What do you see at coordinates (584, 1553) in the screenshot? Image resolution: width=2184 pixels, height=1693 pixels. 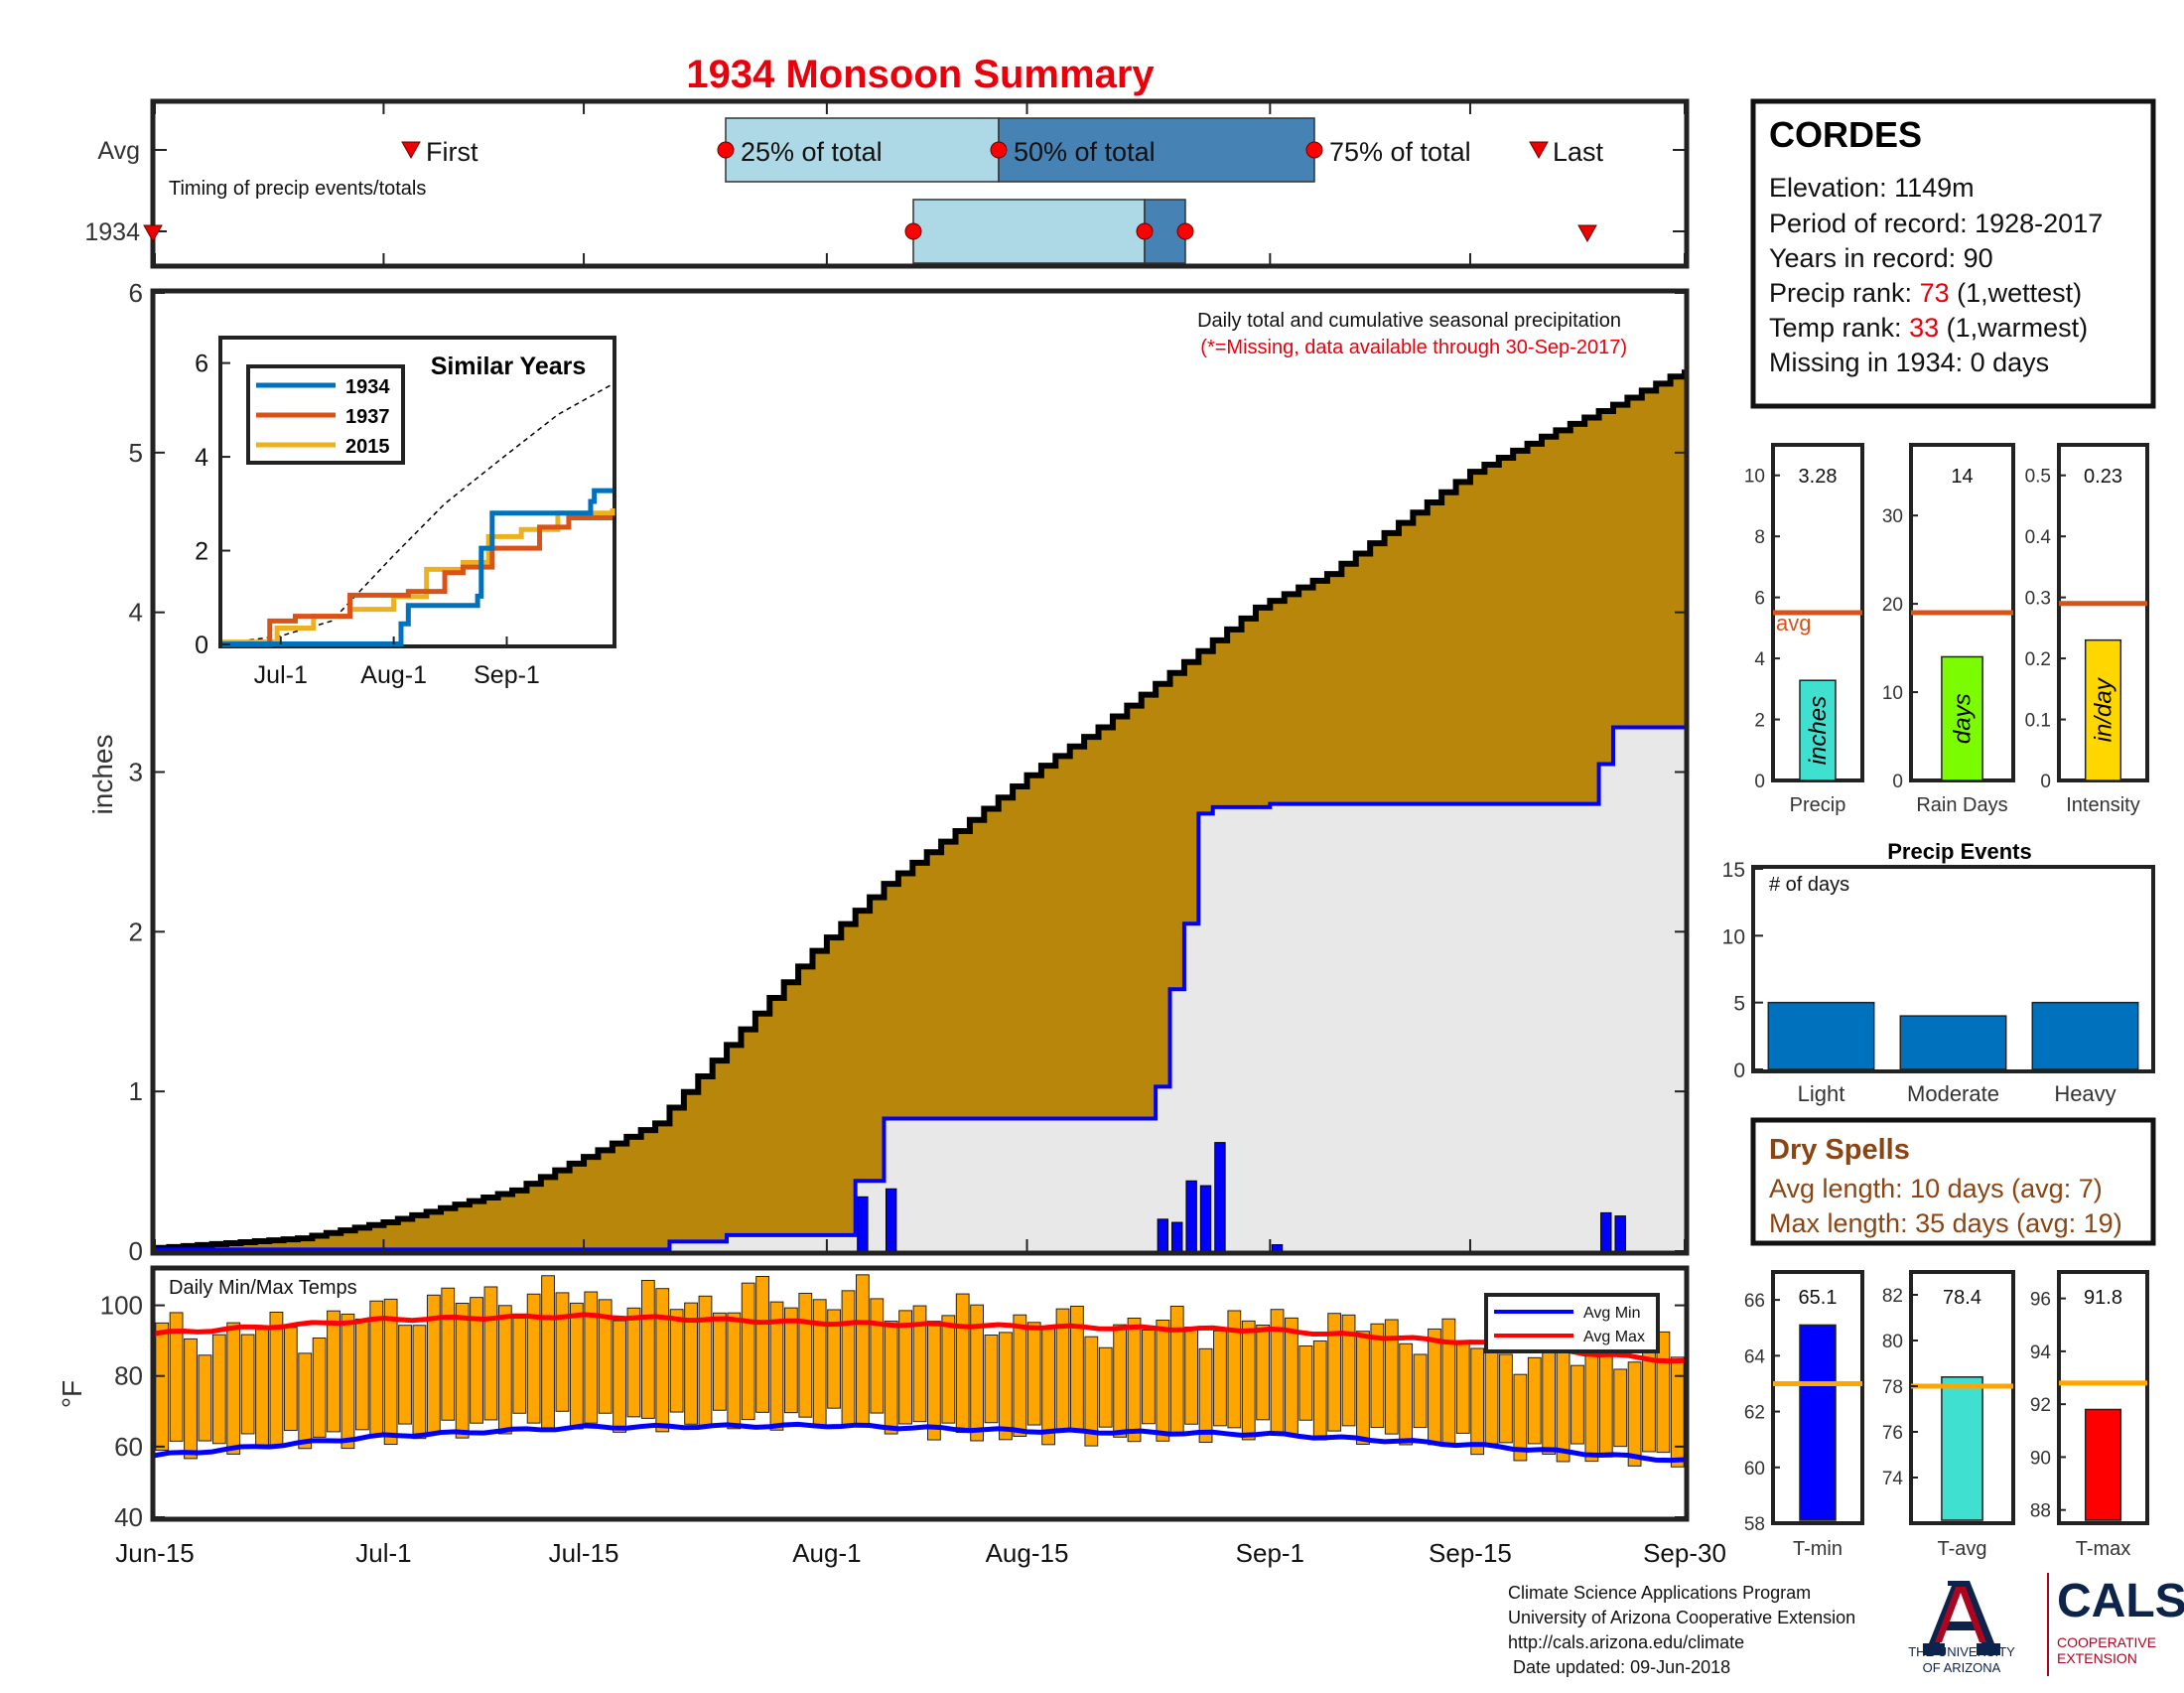 I see `date-xtick-label: Jul-15` at bounding box center [584, 1553].